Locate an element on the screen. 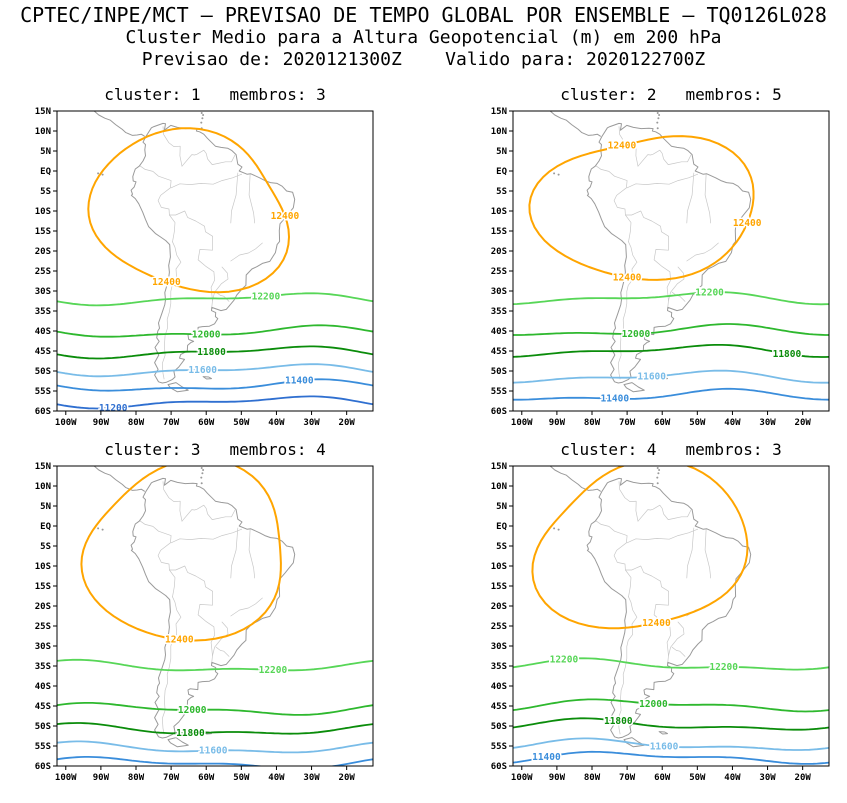 The image size is (847, 803). svg-text: 5S is located at coordinates (45, 192).